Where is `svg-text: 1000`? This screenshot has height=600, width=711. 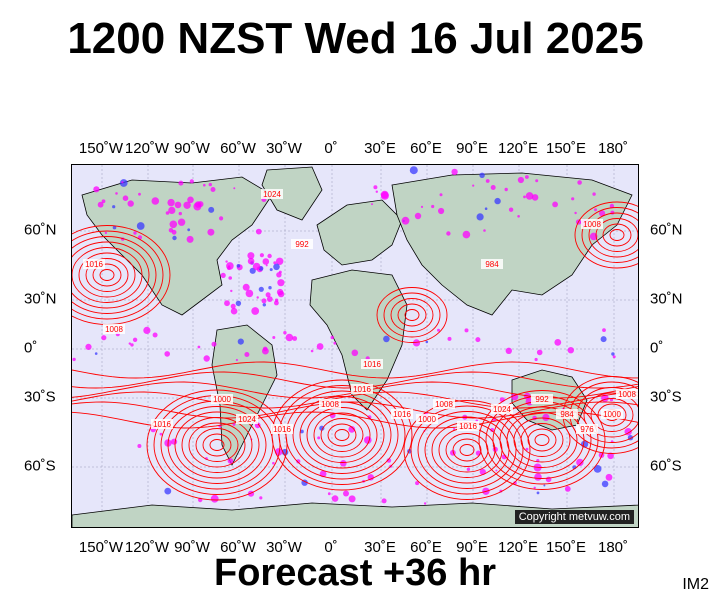
svg-text: 1000 is located at coordinates (612, 414).